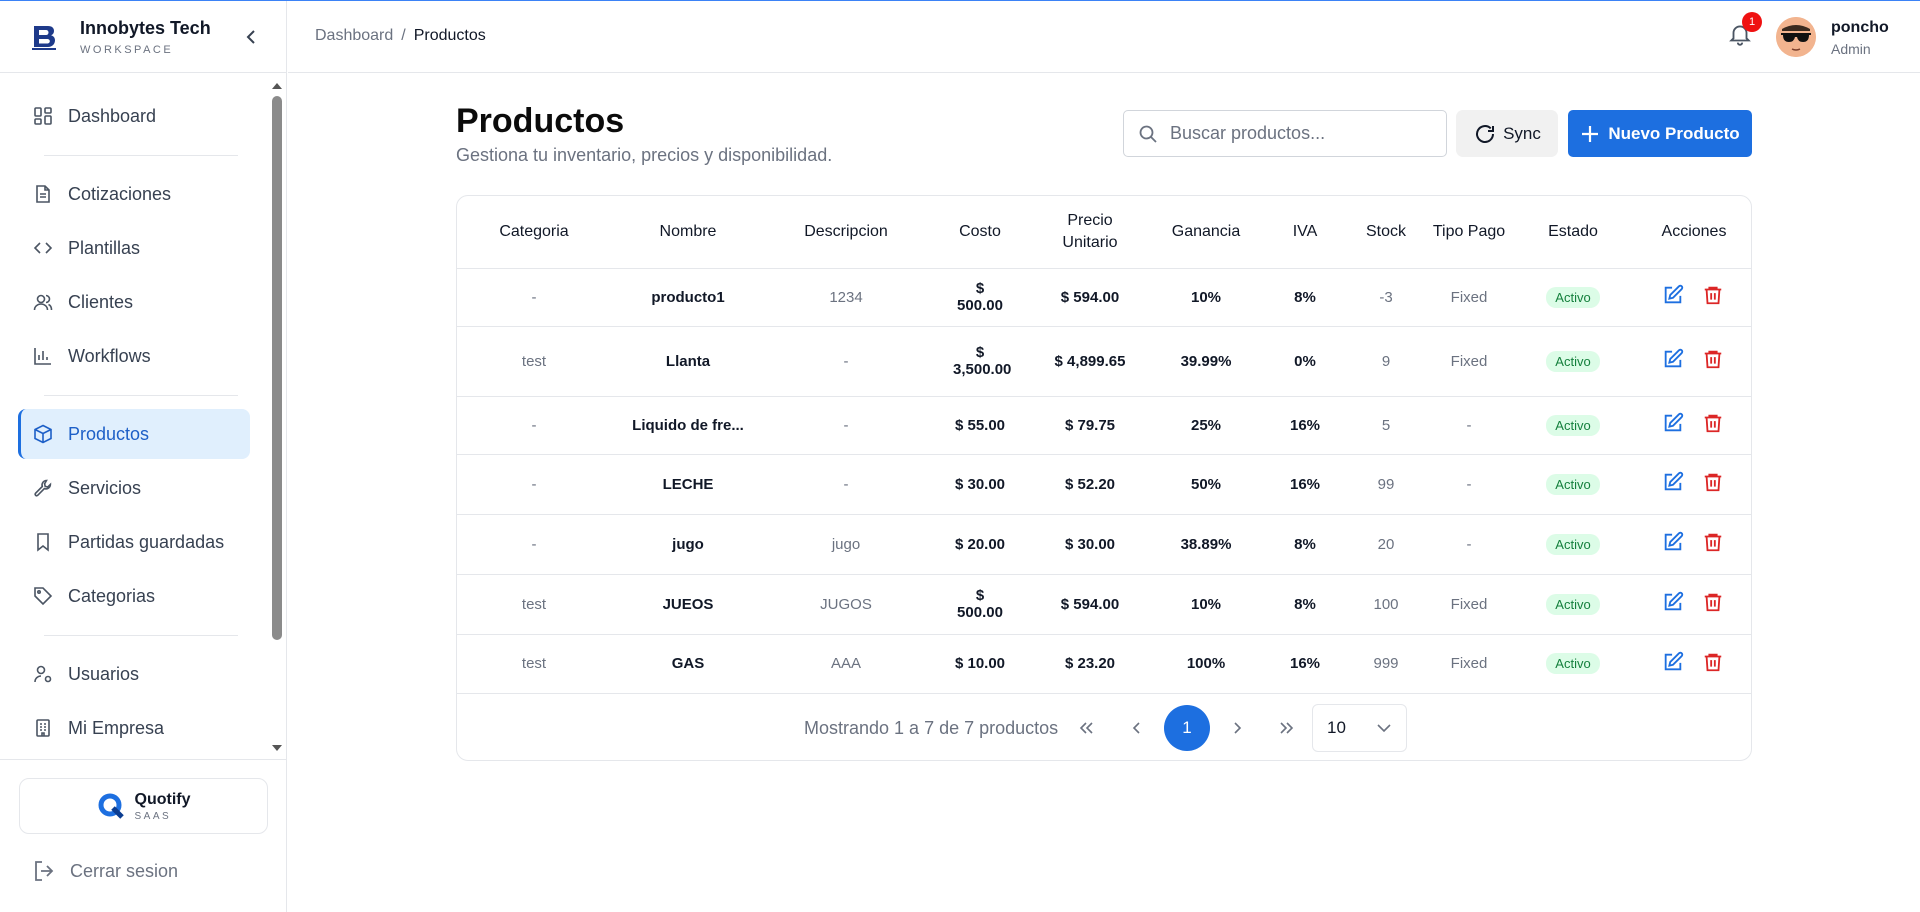 The image size is (1920, 912). Describe the element at coordinates (277, 368) in the screenshot. I see `sidebar-scroll-thumb` at that location.